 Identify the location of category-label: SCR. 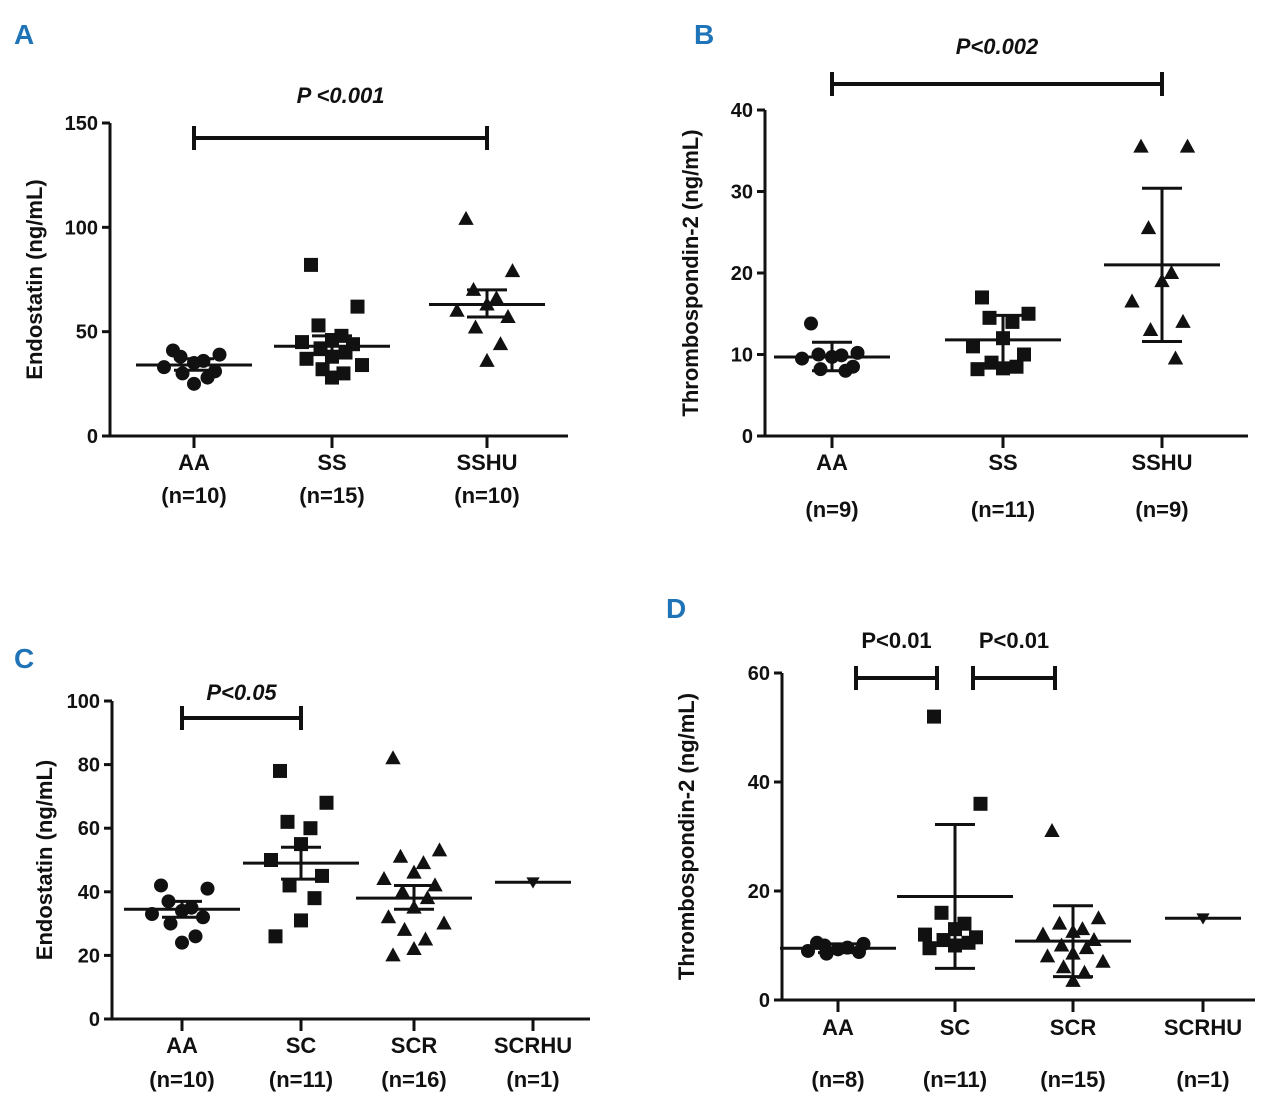
(414, 1045).